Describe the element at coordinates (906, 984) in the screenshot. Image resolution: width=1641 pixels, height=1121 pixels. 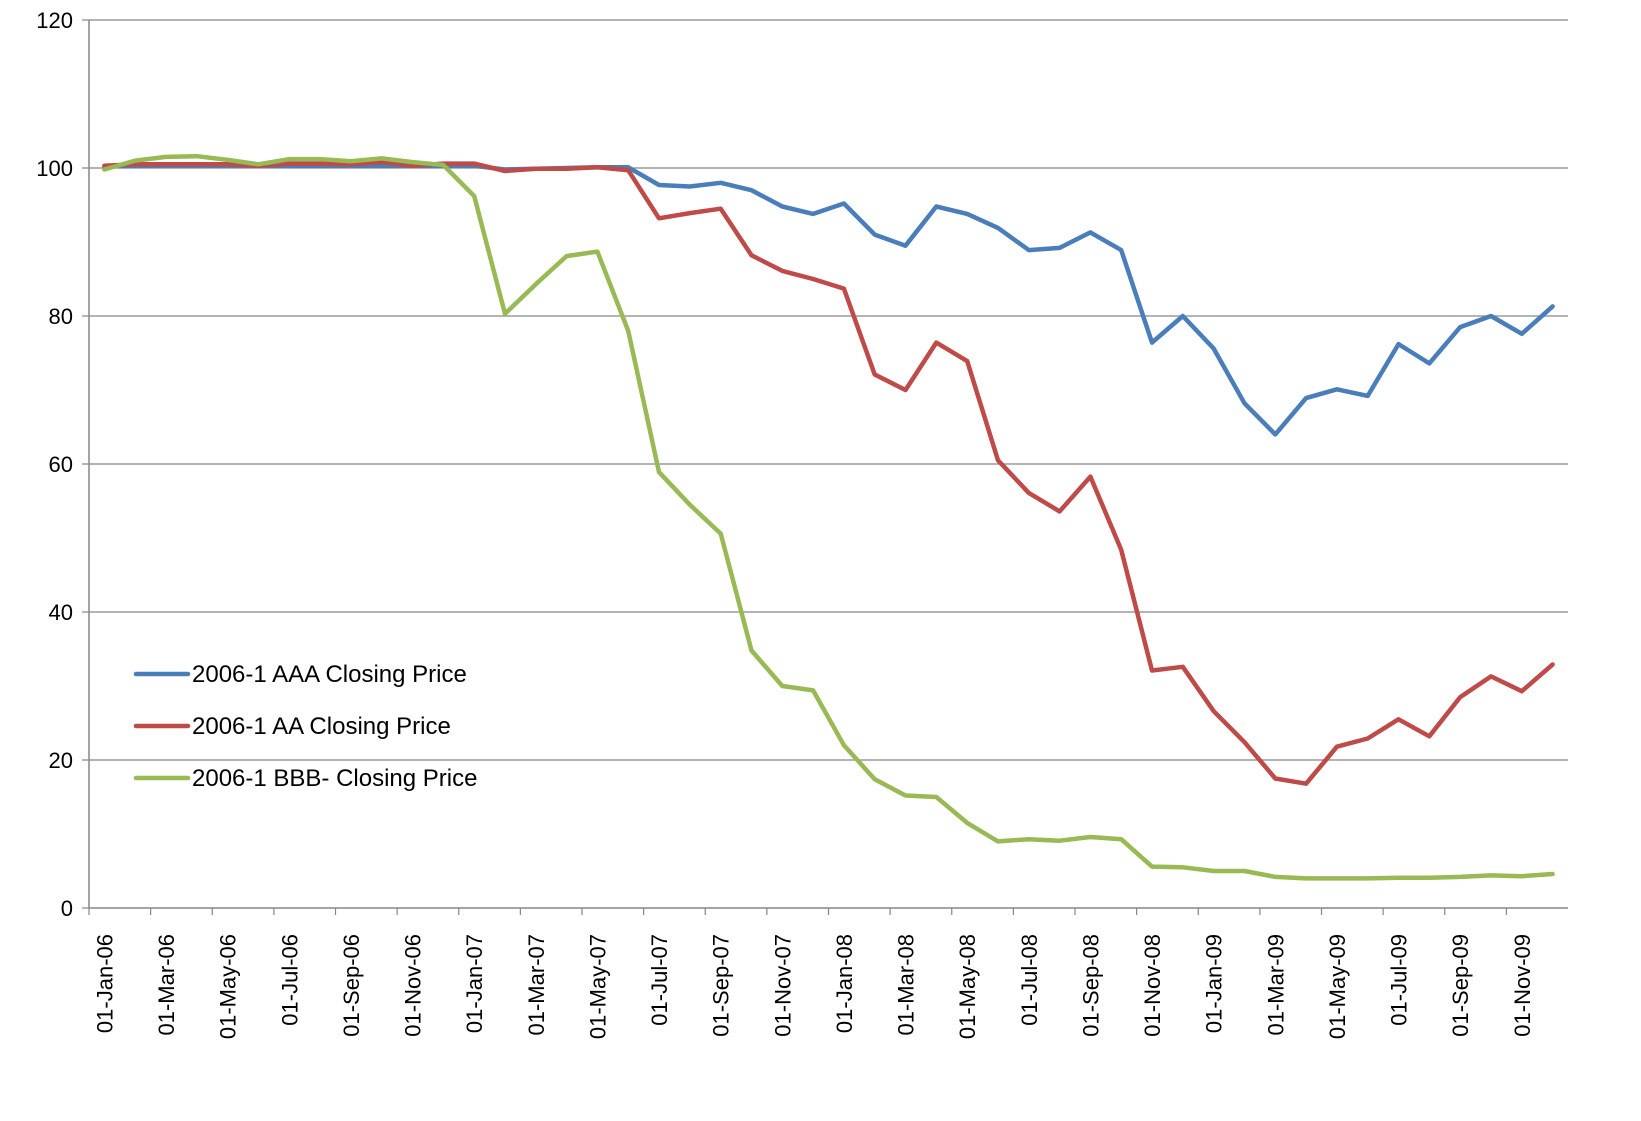
I see `x-tick-label: 01-Mar-08` at that location.